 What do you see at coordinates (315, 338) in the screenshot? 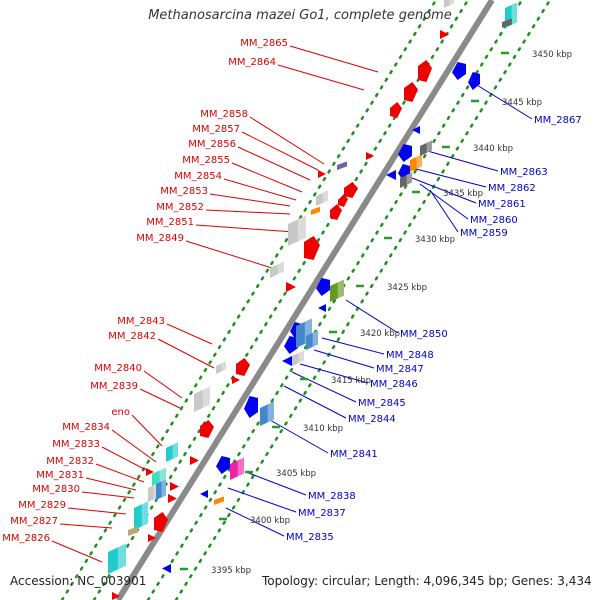
I see `gene-mm-2847b-shade` at bounding box center [315, 338].